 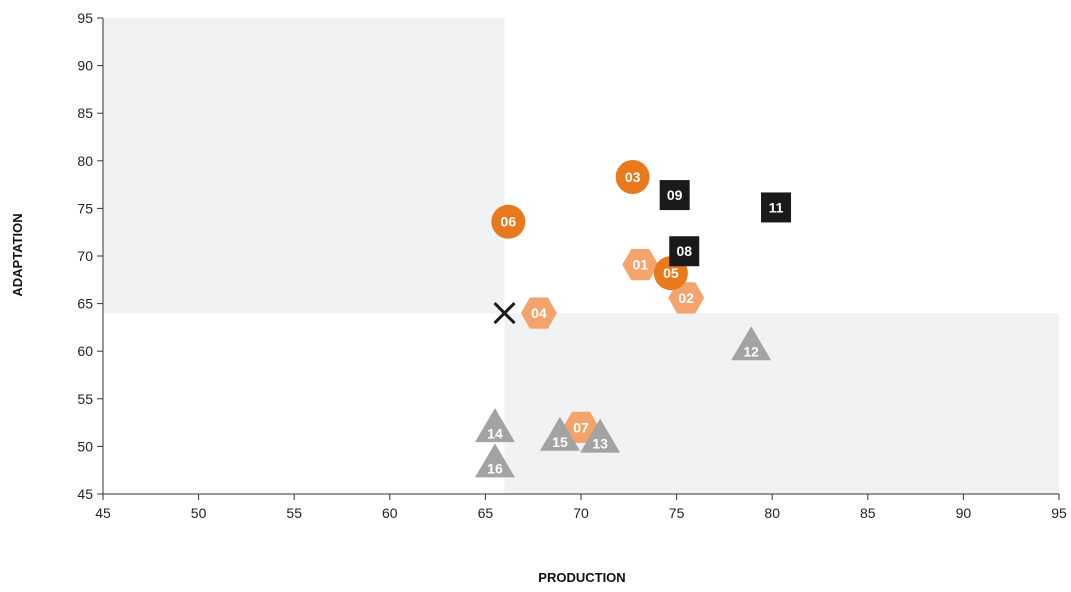 What do you see at coordinates (85, 494) in the screenshot?
I see `y-tick-label: 45` at bounding box center [85, 494].